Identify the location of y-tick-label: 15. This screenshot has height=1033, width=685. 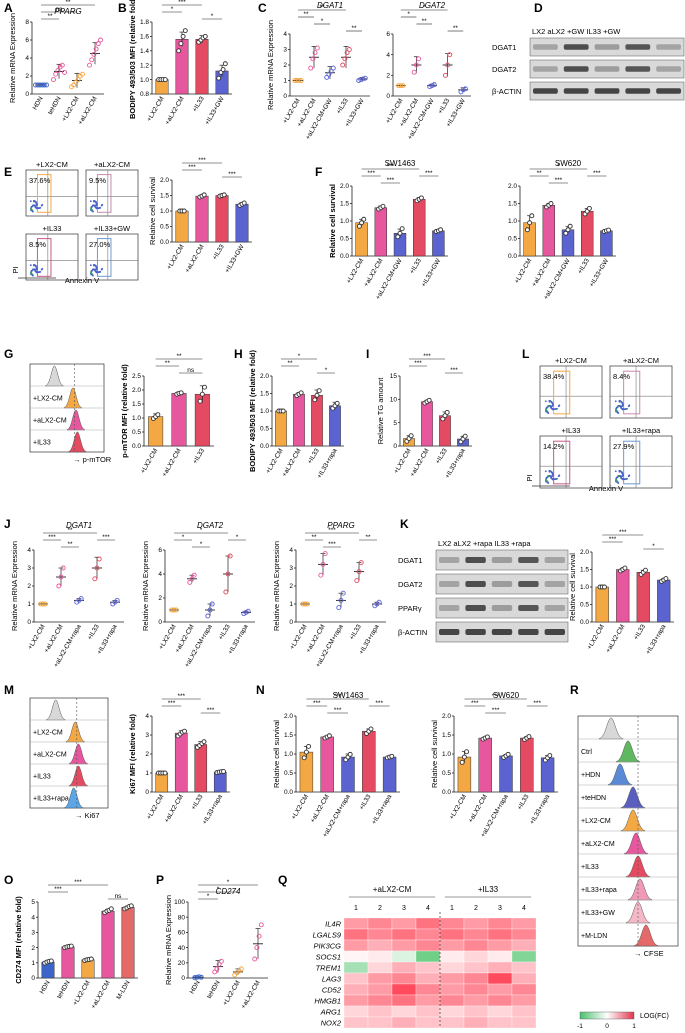
(394, 376).